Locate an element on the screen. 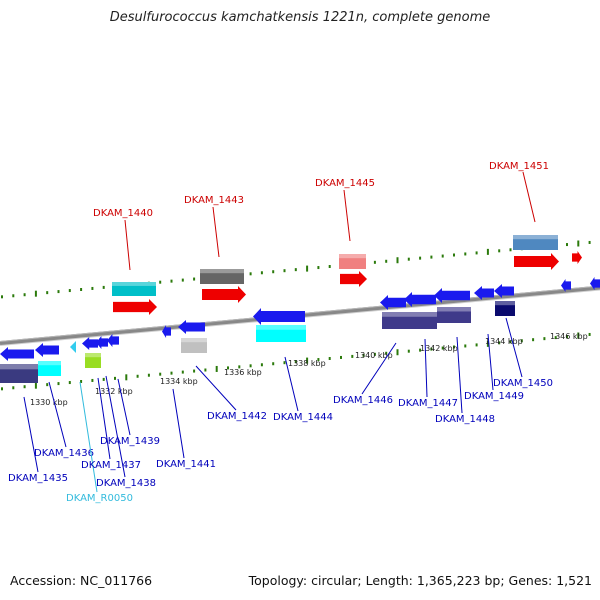  gene-label-dkam-1450-leader is located at coordinates (514, 347).